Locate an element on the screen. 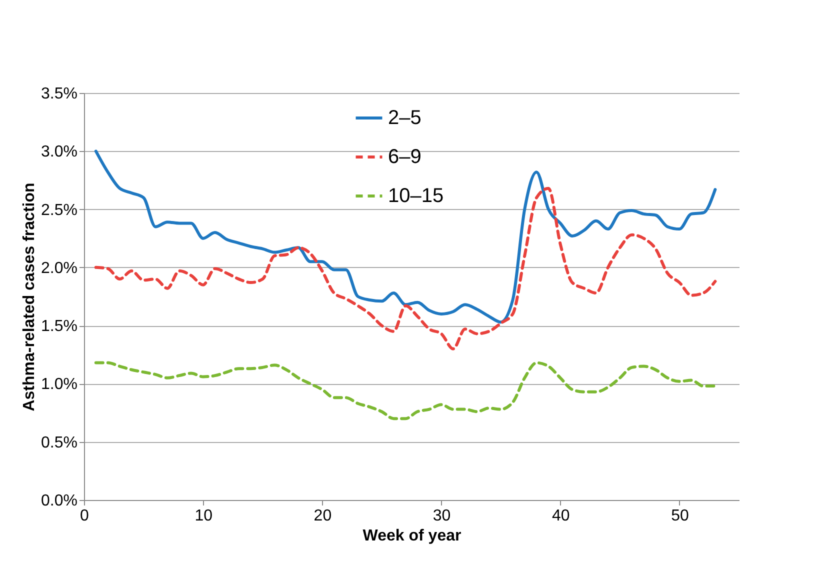 The width and height of the screenshot is (825, 580). y-axis-title: Asthma-related cases fraction is located at coordinates (29, 297).